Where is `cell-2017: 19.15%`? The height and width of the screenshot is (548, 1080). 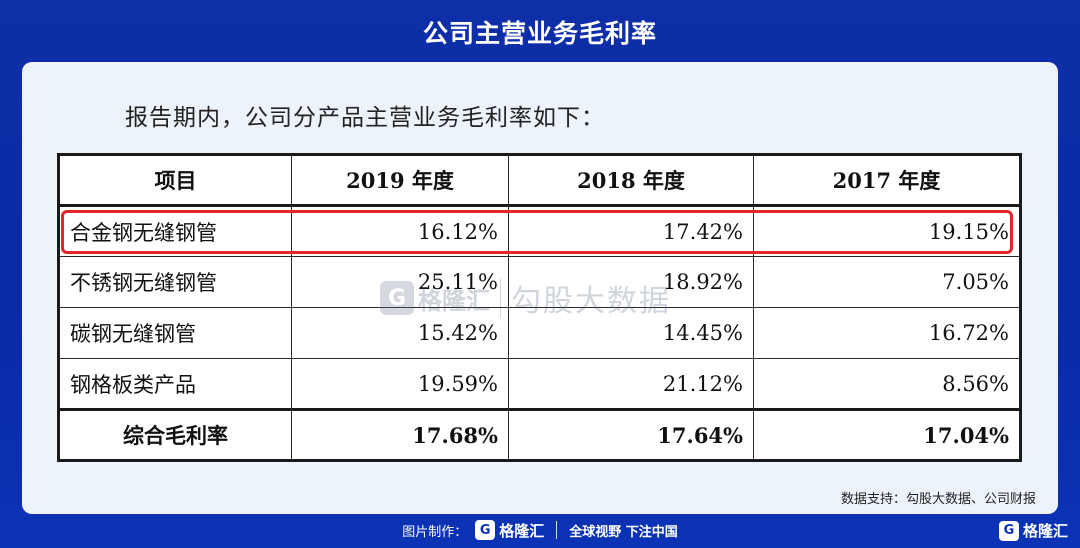
cell-2017: 19.15% is located at coordinates (887, 231).